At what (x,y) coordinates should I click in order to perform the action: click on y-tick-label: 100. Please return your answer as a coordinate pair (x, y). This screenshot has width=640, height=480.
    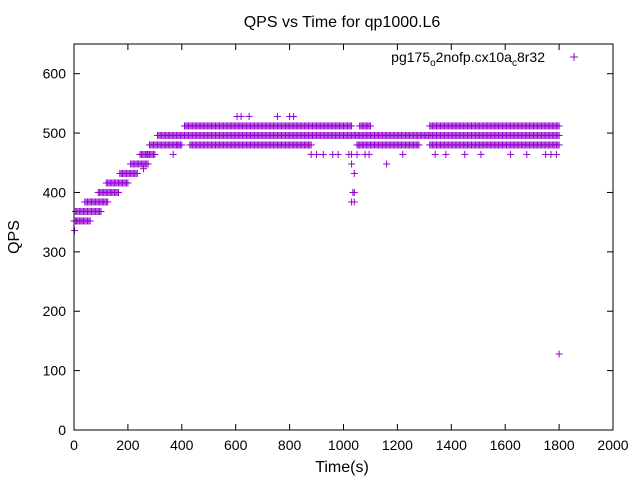
    Looking at the image, I should click on (55, 371).